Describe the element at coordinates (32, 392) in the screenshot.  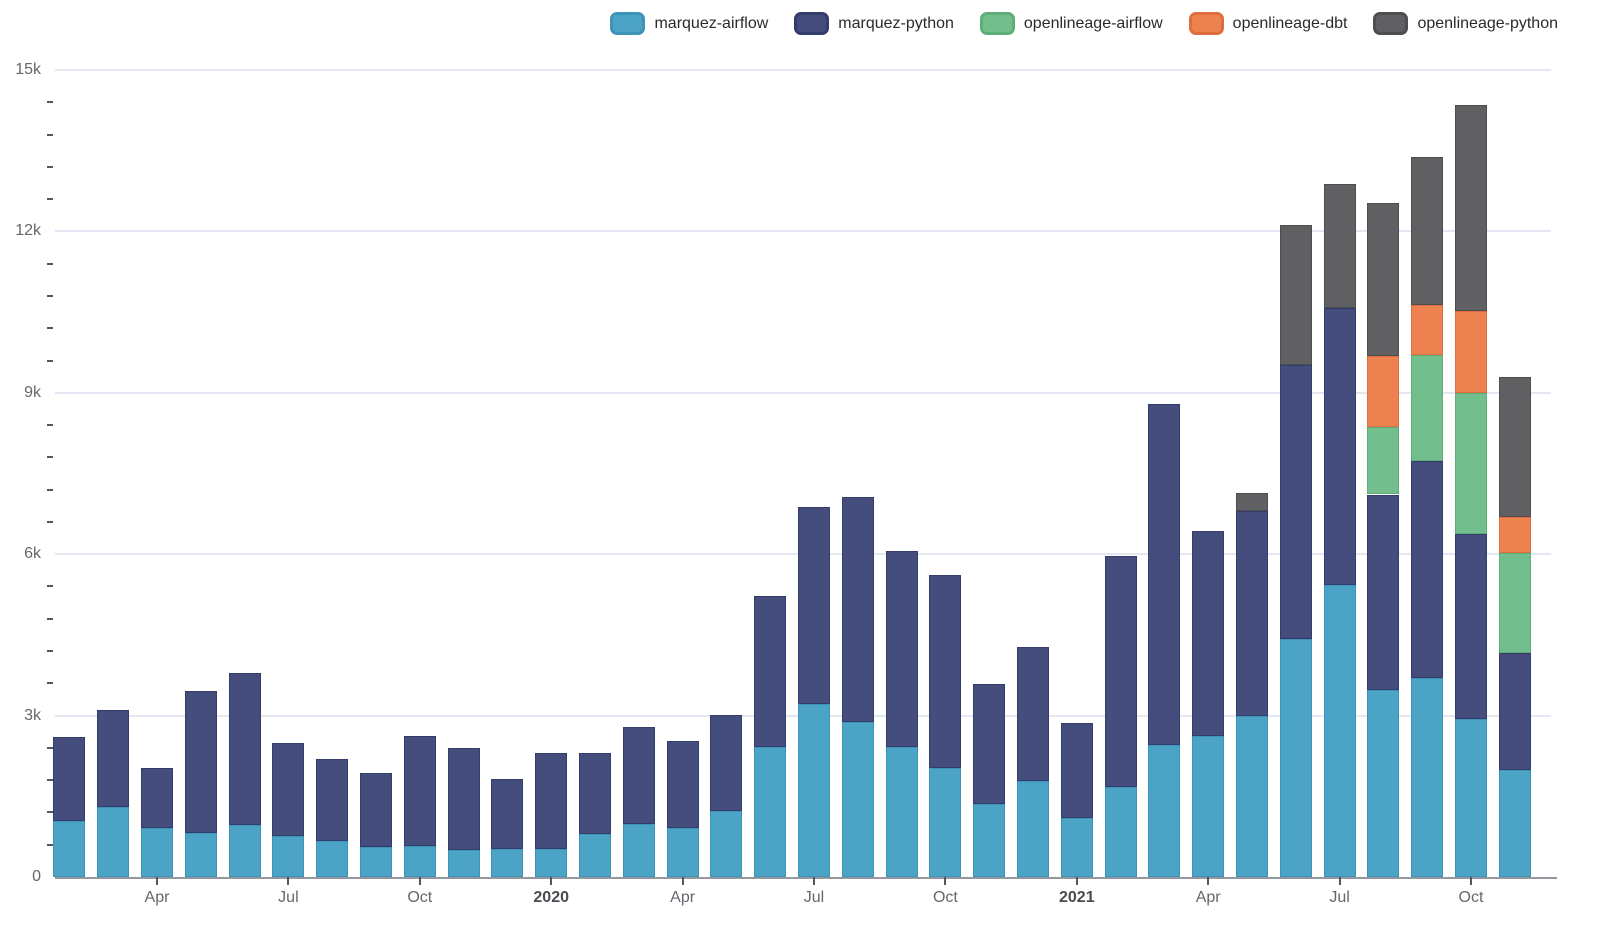
I see `y-axis-label: 9k` at that location.